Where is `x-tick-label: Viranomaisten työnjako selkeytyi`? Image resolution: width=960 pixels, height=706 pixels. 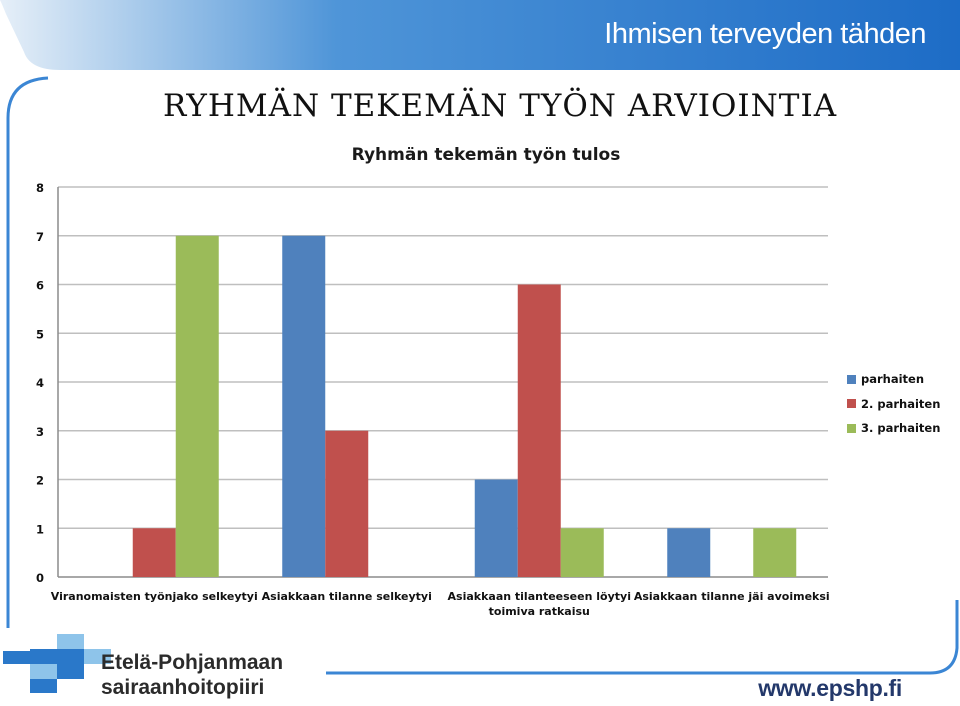 x-tick-label: Viranomaisten työnjako selkeytyi is located at coordinates (154, 596).